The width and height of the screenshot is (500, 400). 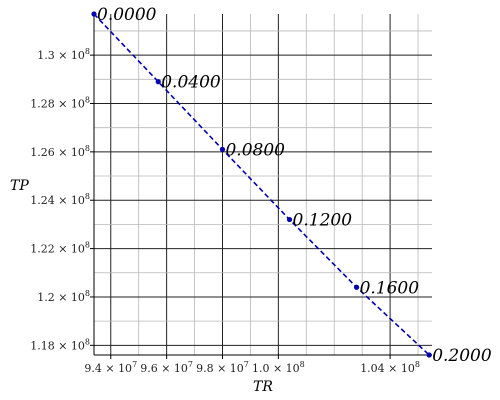 What do you see at coordinates (390, 288) in the screenshot?
I see `data-label: 0.1600` at bounding box center [390, 288].